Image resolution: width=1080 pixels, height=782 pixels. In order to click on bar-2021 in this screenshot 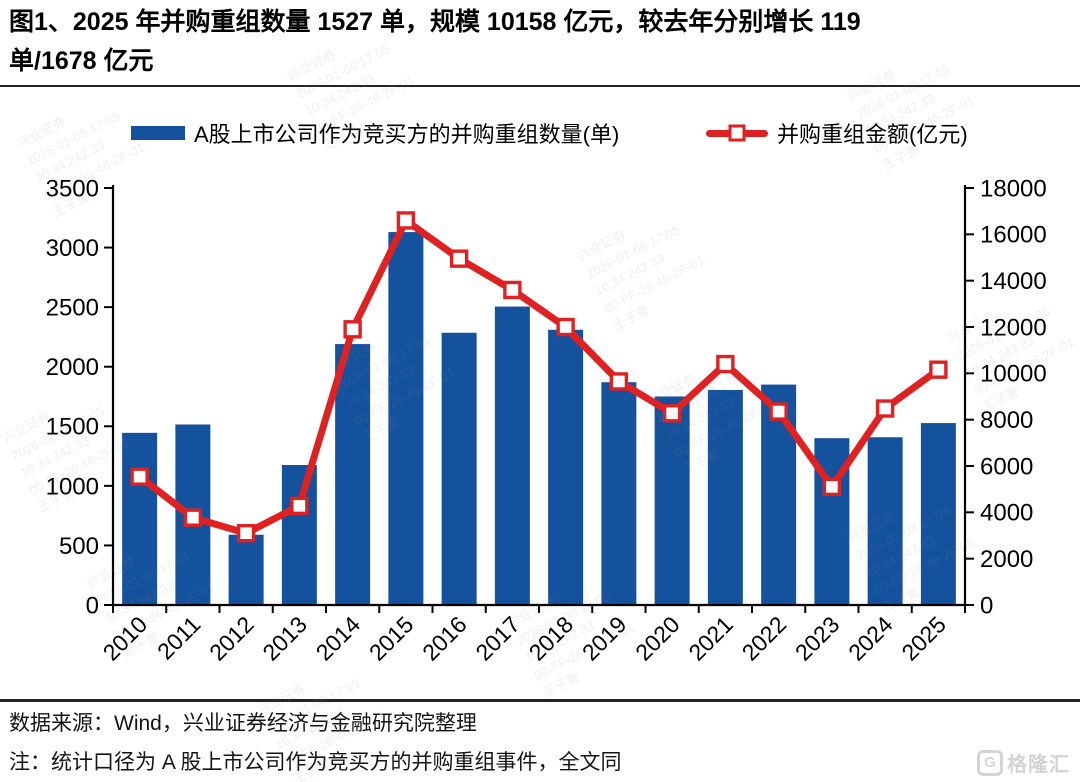, I will do `click(725, 497)`.